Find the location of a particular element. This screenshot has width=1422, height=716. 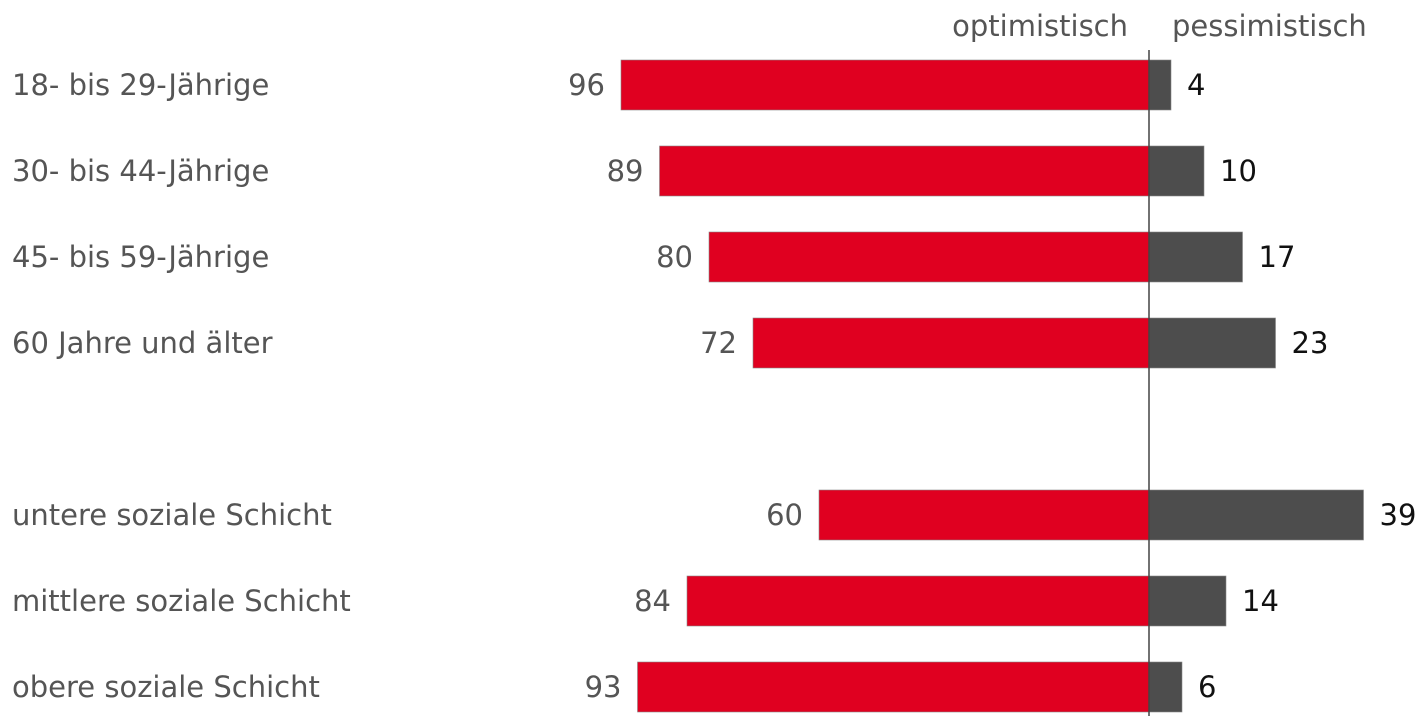

category-label: untere soziale Schicht is located at coordinates (172, 515).